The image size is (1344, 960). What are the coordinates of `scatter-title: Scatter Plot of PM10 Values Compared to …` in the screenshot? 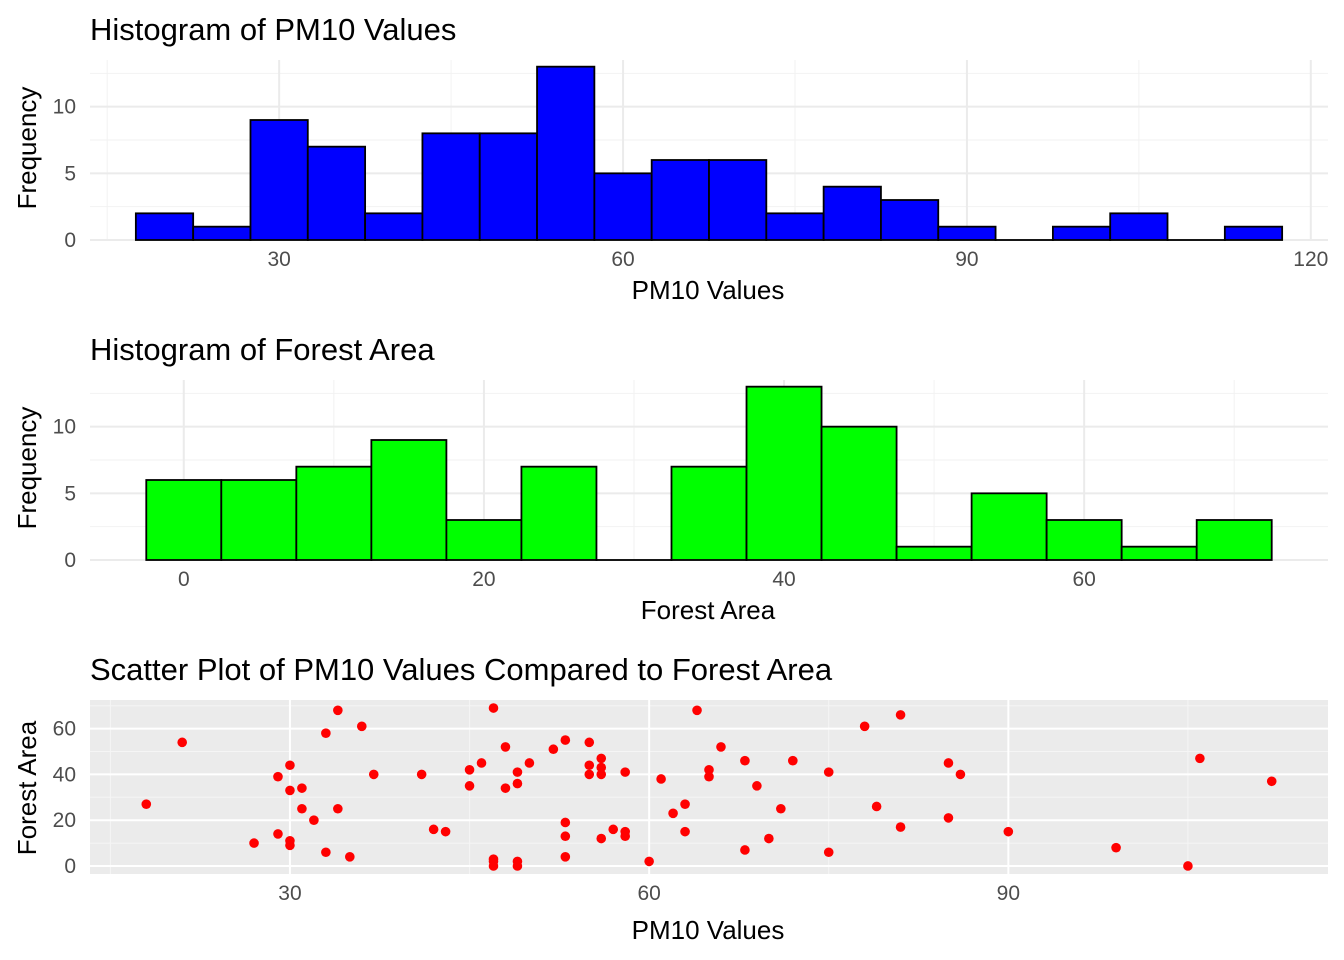 It's located at (461, 669).